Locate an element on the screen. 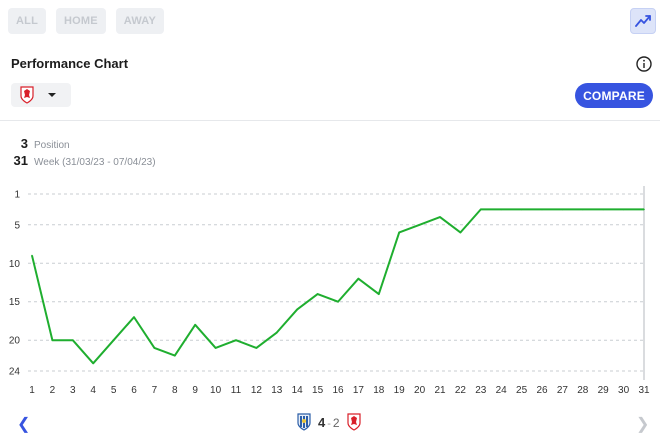 The height and width of the screenshot is (446, 660). x-tick-label: 2 is located at coordinates (53, 390).